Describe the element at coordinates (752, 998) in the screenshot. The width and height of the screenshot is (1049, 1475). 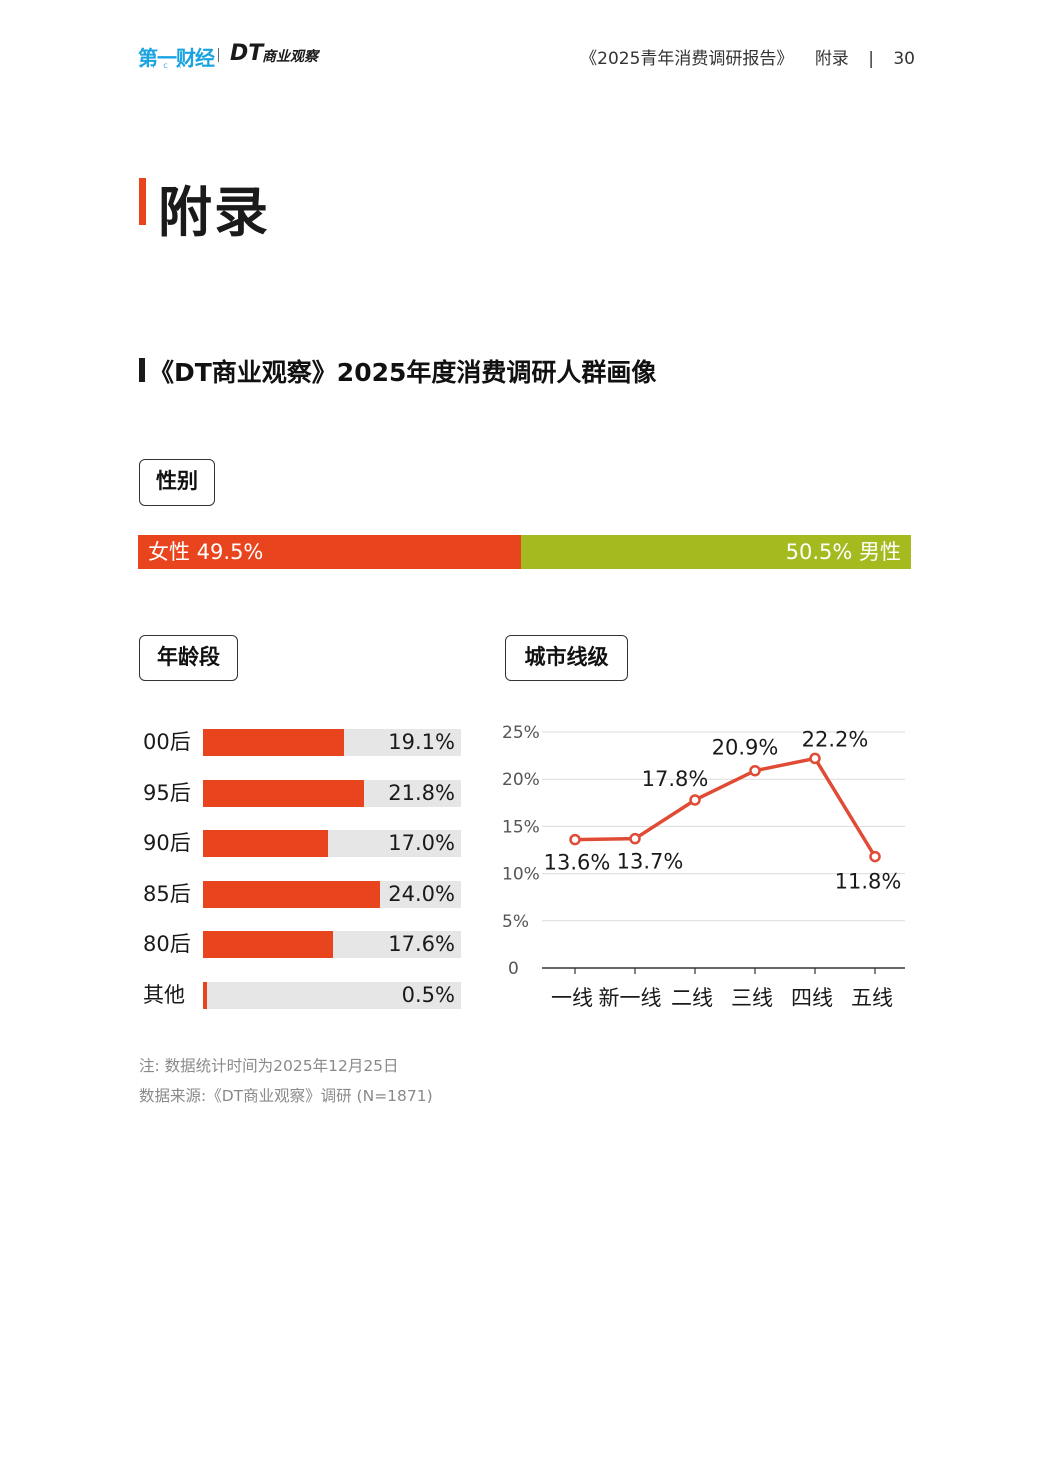
I see `x-tick-label: 三线` at that location.